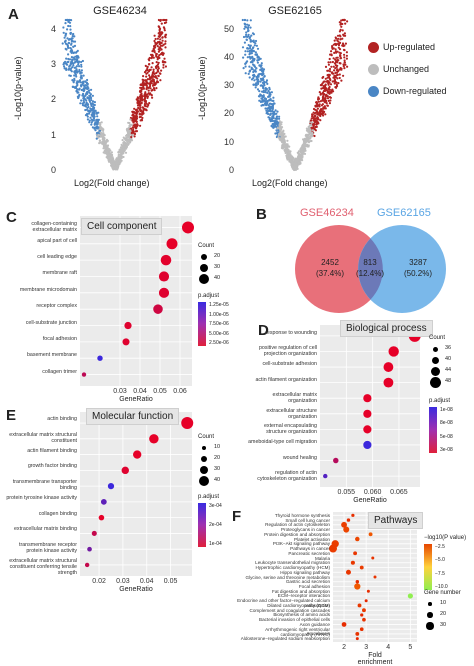  What do you see at coordinates (295, 11) in the screenshot?
I see `volcano-right-title: GSE62165` at bounding box center [295, 11].